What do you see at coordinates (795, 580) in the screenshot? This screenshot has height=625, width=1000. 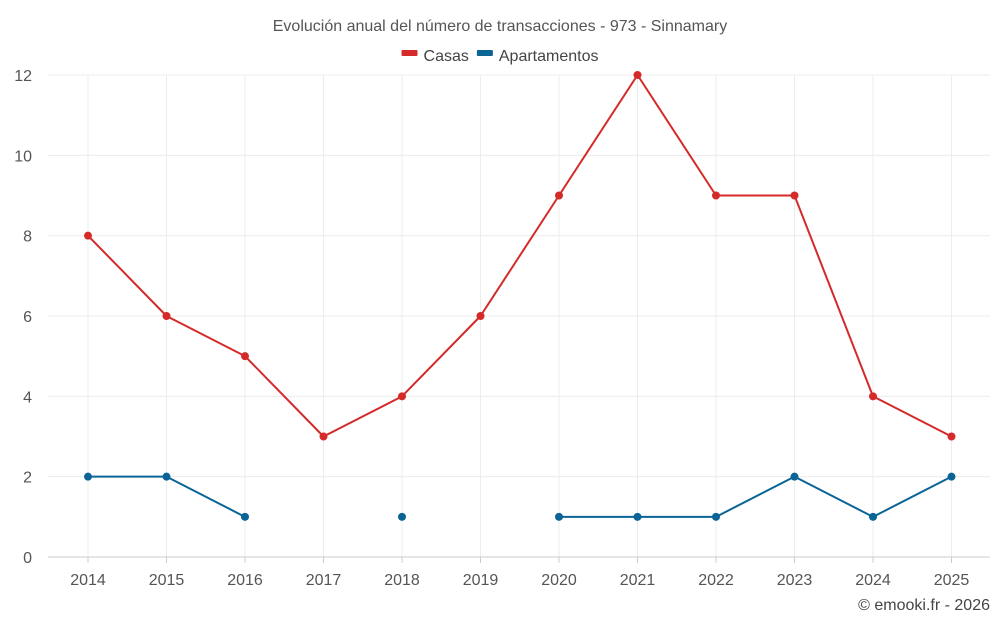 I see `x-tick-label: 2023` at bounding box center [795, 580].